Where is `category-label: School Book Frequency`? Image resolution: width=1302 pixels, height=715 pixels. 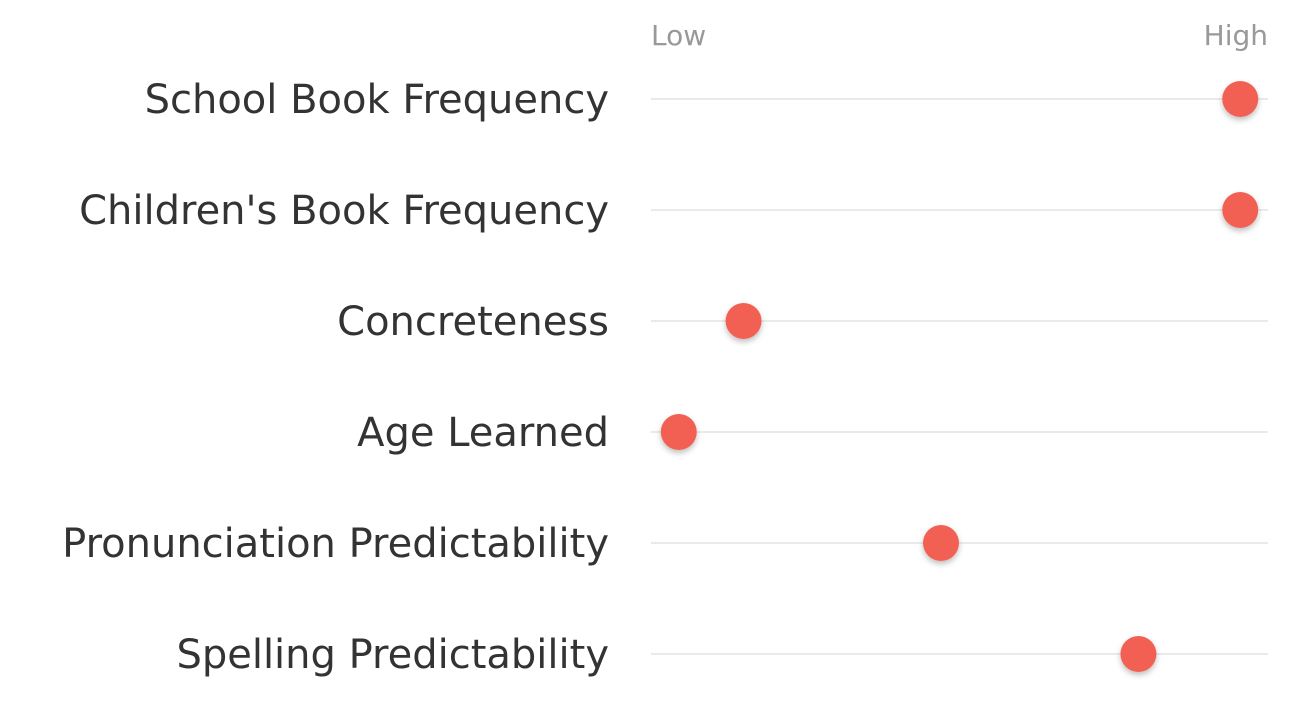
category-label: School Book Frequency is located at coordinates (377, 100).